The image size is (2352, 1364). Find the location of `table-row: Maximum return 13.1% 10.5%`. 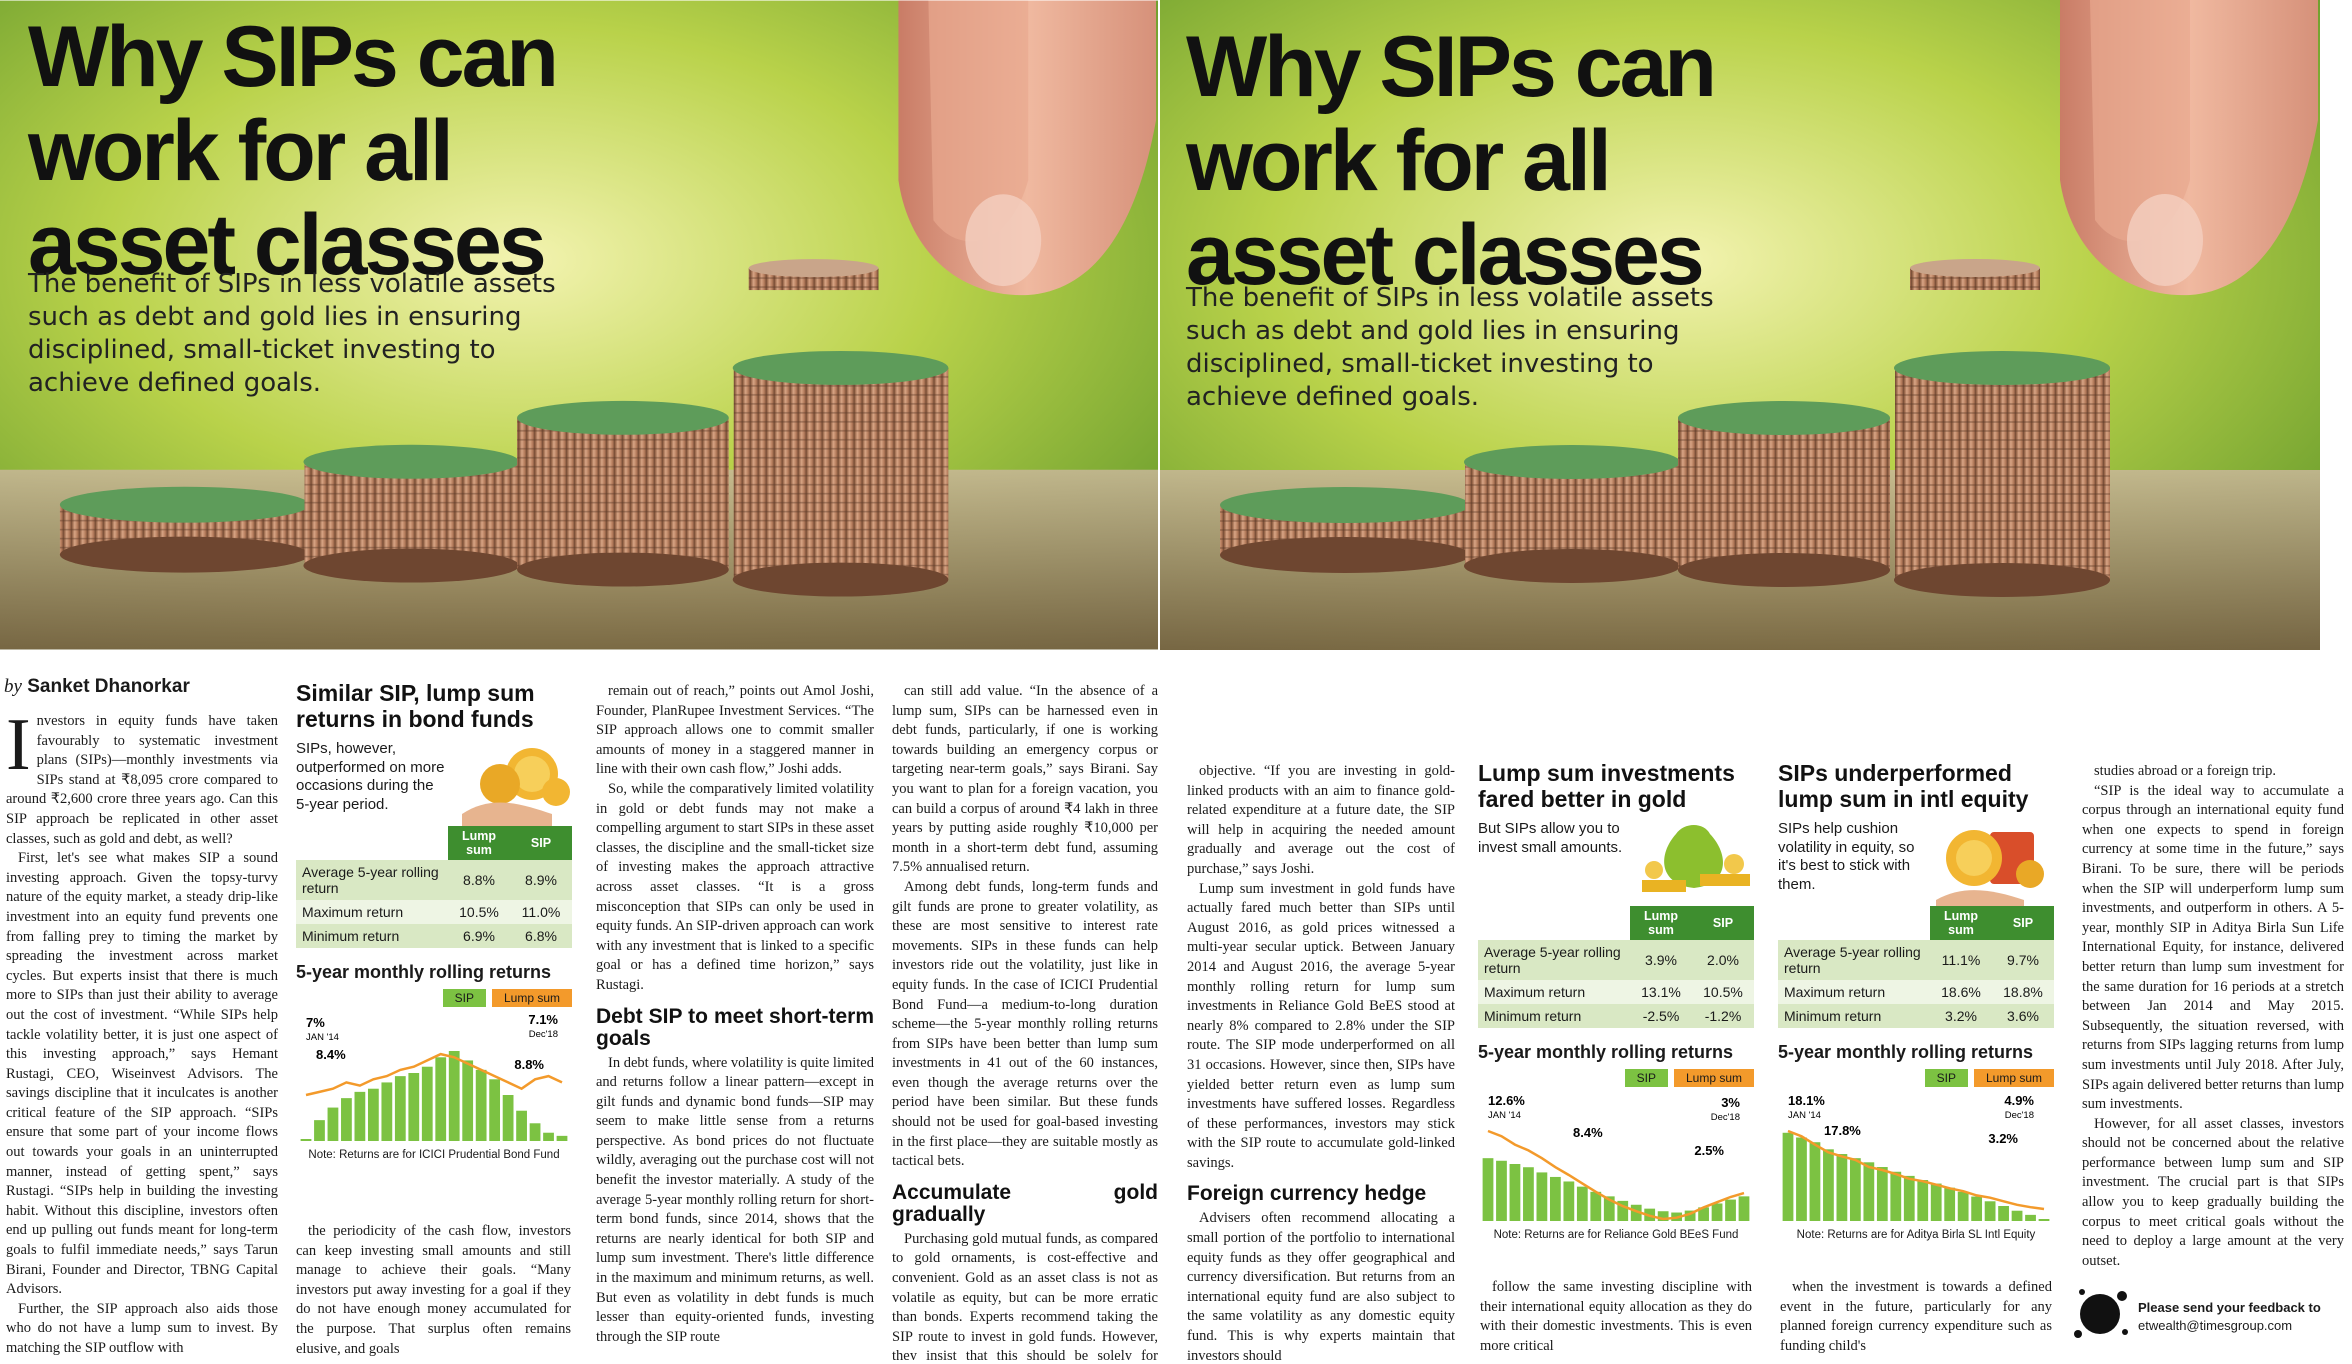

table-row: Maximum return 13.1% 10.5% is located at coordinates (1616, 992).